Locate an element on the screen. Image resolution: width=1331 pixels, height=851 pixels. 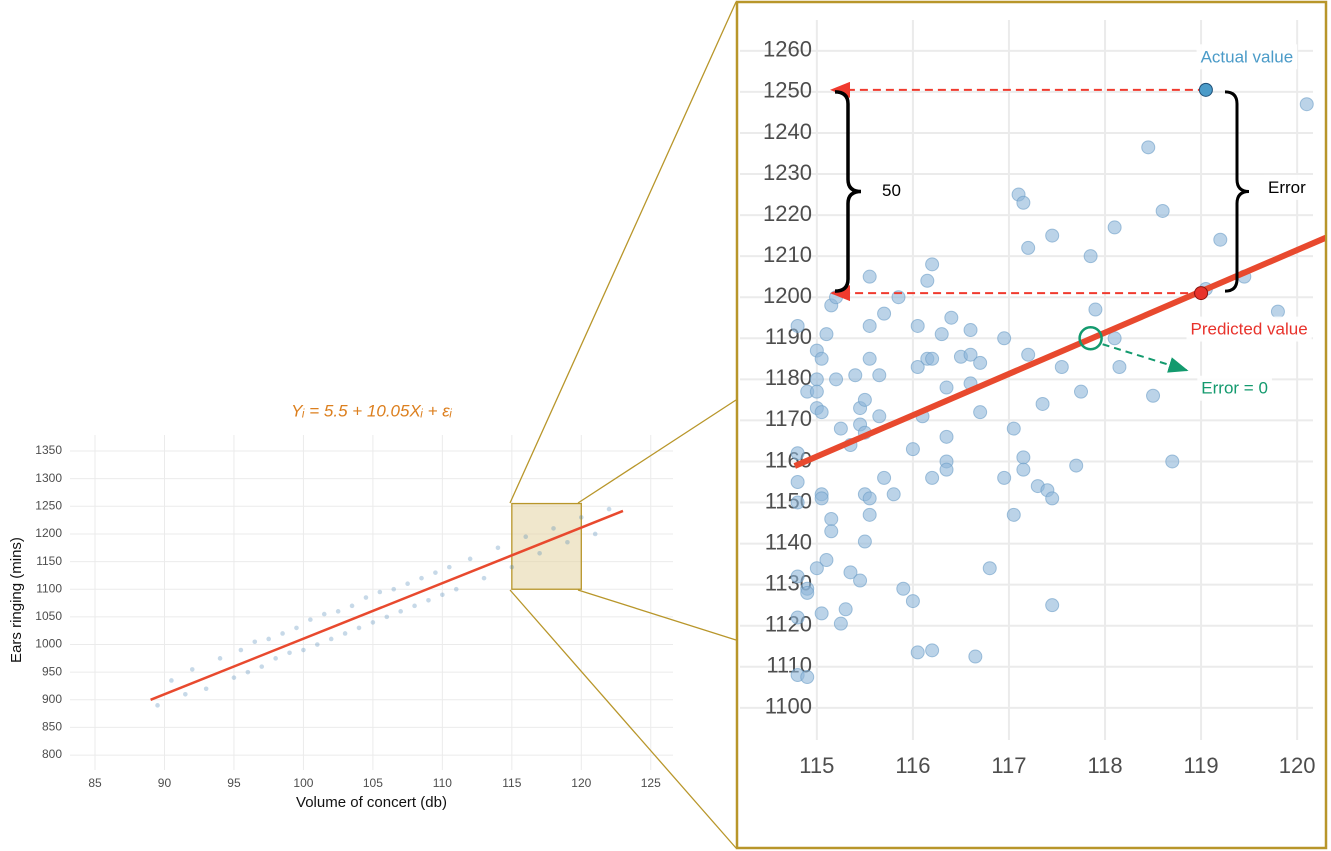
y-tick-label: 850 is located at coordinates (52, 727).